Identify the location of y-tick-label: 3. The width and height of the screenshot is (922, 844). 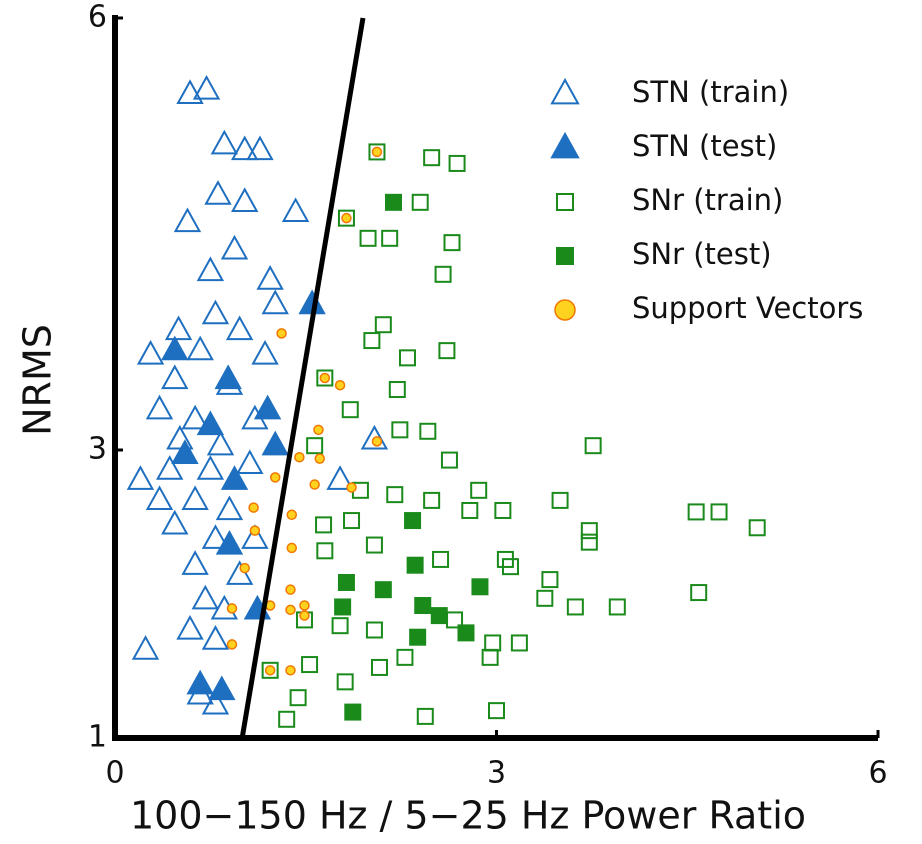
(97, 449).